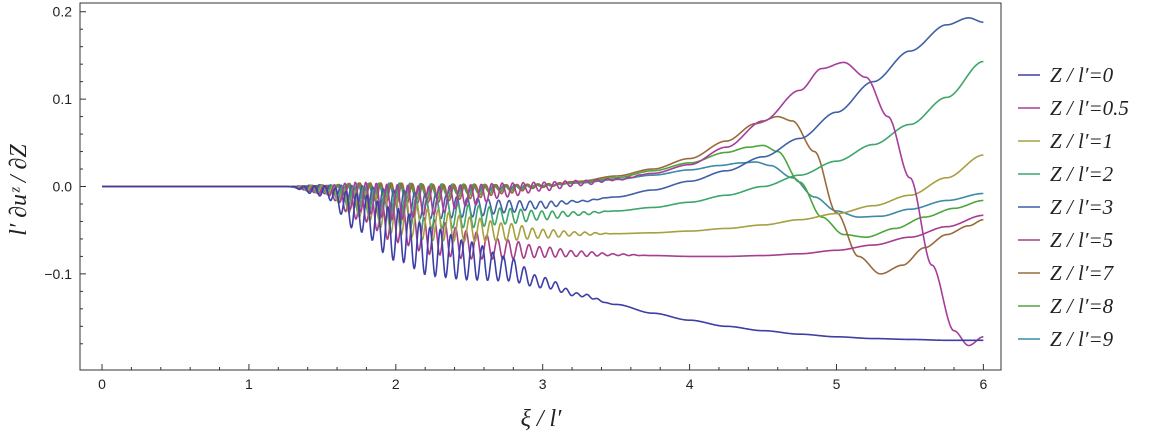  I want to click on legend-label: Z / l′=3, so click(1081, 207).